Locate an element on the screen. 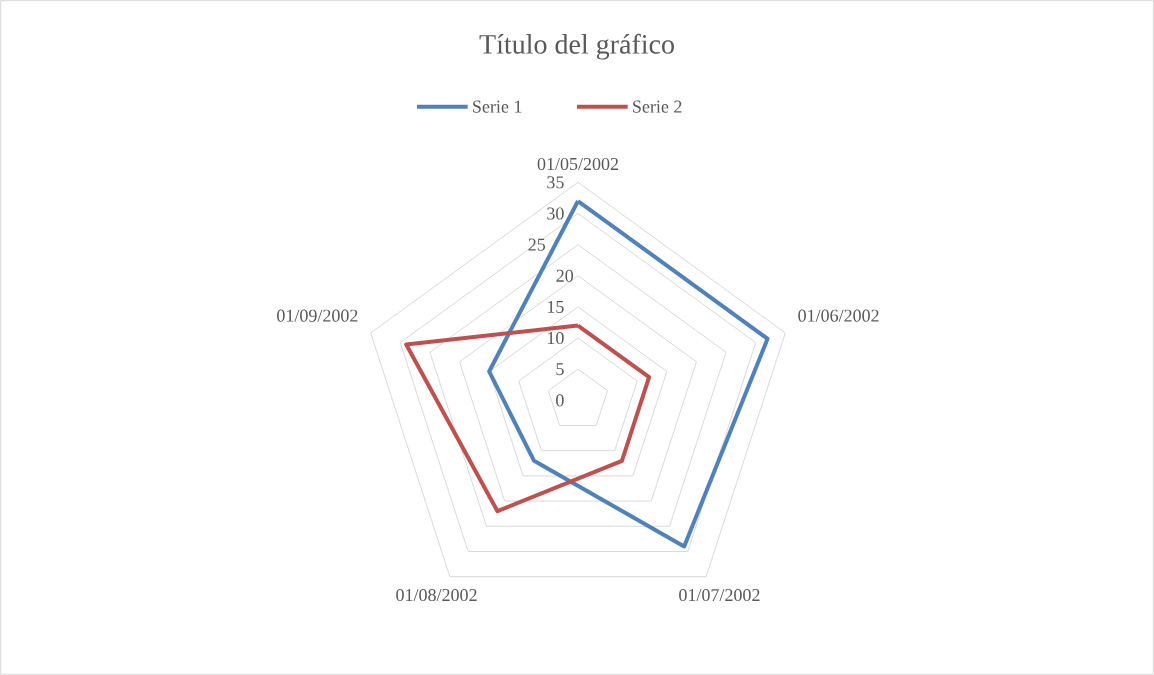 Image resolution: width=1154 pixels, height=675 pixels. chart-title: Título del gráfico is located at coordinates (576, 46).